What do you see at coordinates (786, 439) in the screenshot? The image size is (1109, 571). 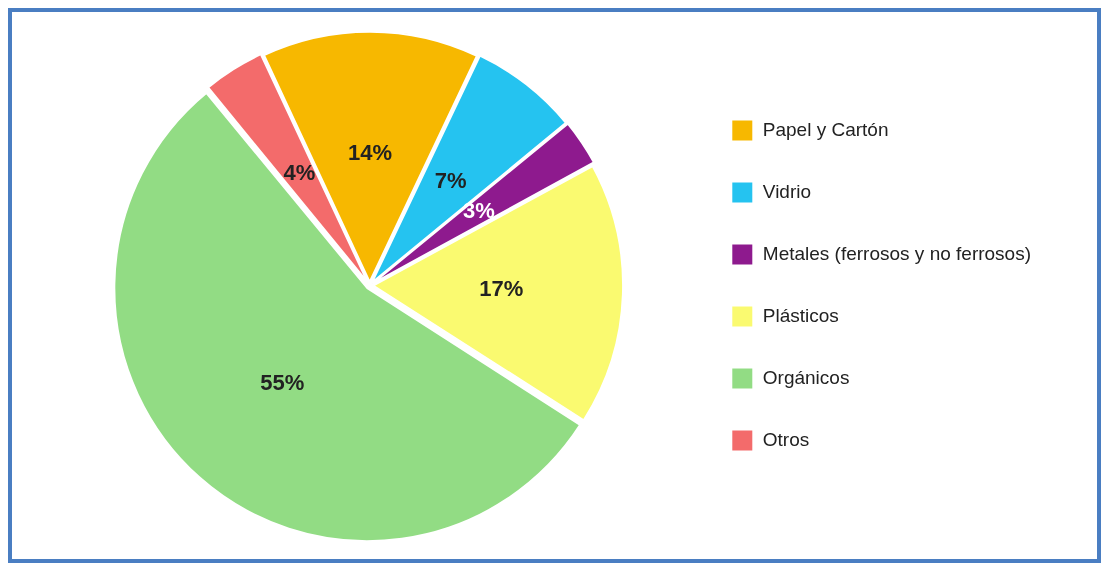 I see `legend-label: Otros` at bounding box center [786, 439].